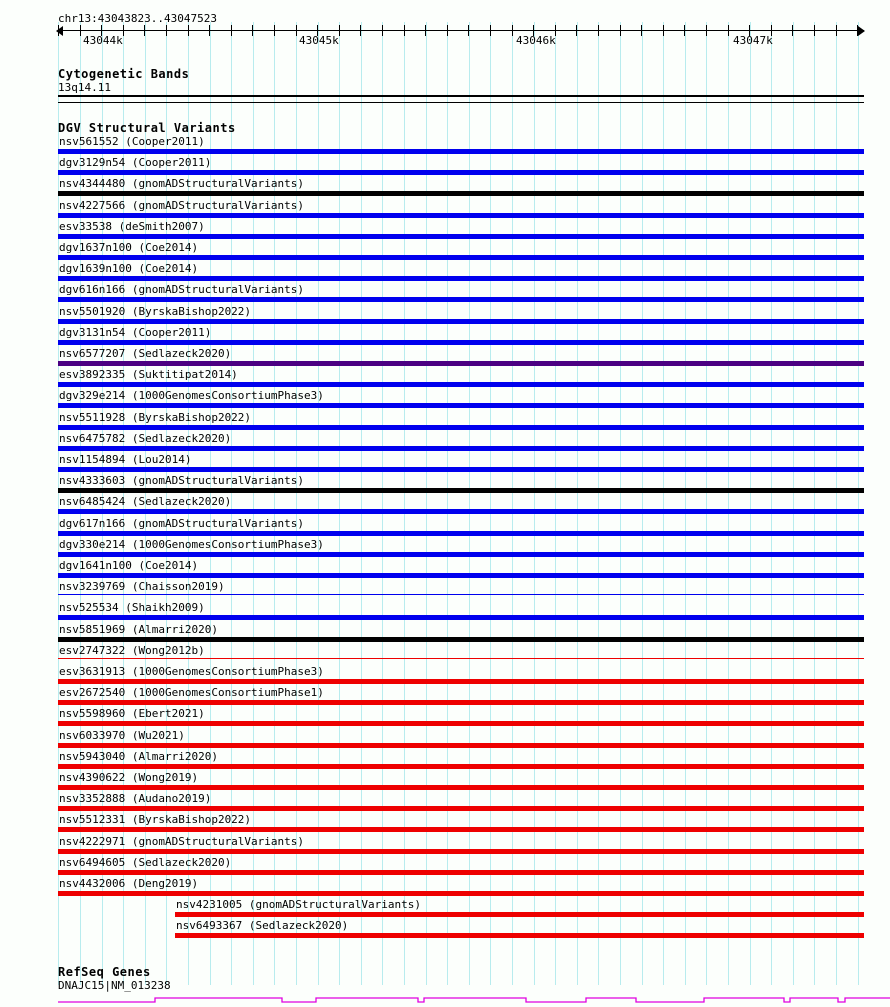 The width and height of the screenshot is (890, 1007). I want to click on variant-track-row: dgv329e214 (1000GenomesConsortiumPhase3), so click(445, 399).